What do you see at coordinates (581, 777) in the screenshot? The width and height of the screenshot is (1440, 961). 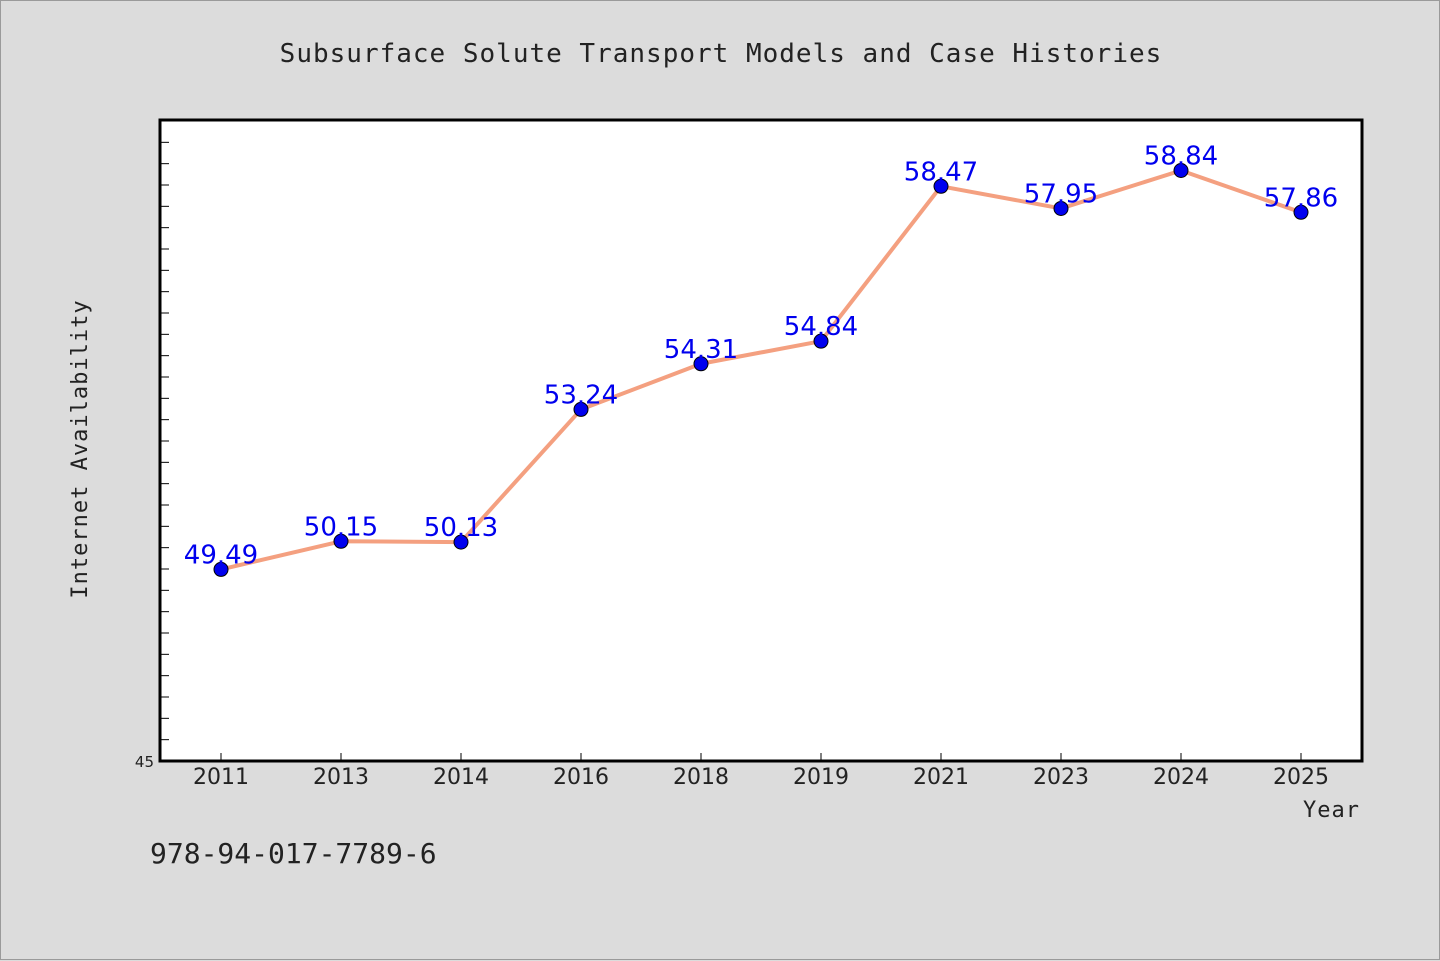 I see `x-tick-label: 2016` at bounding box center [581, 777].